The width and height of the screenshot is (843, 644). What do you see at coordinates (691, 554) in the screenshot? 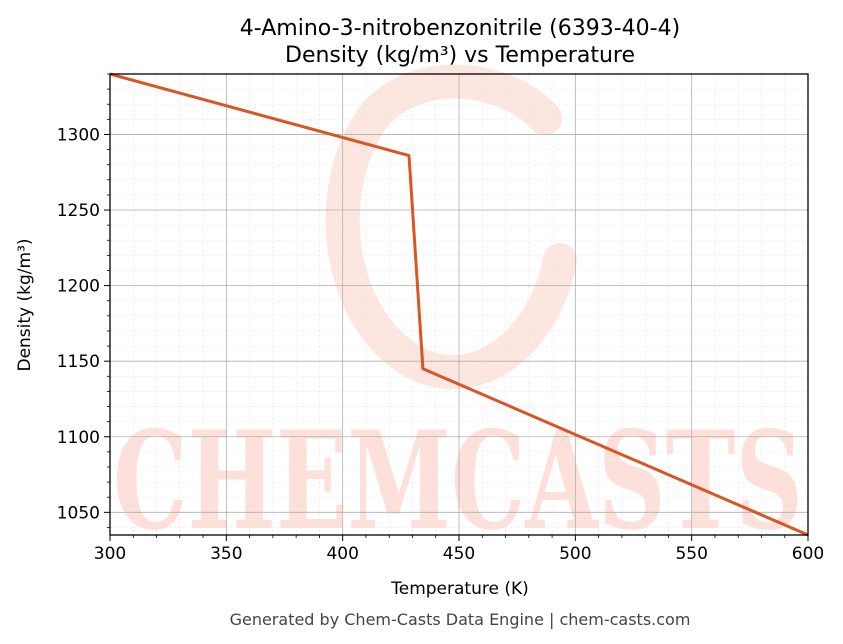
I see `x-tick-label: 550` at bounding box center [691, 554].